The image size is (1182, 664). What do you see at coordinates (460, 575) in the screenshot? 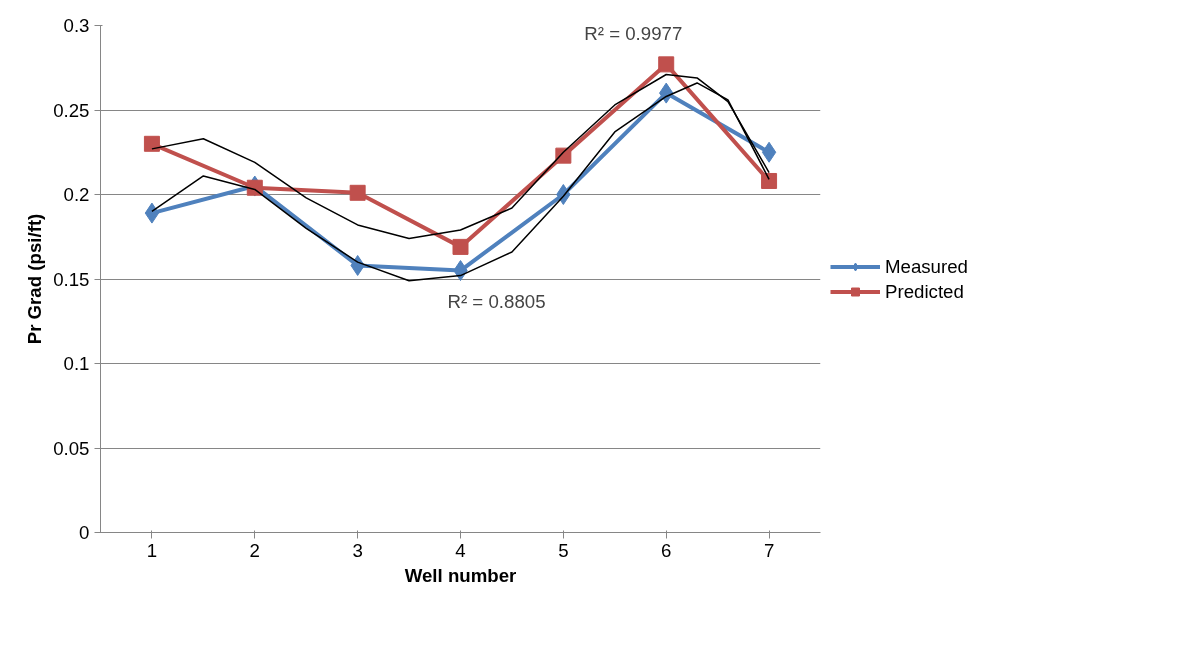
I see `x-axis-title: Well number` at bounding box center [460, 575].